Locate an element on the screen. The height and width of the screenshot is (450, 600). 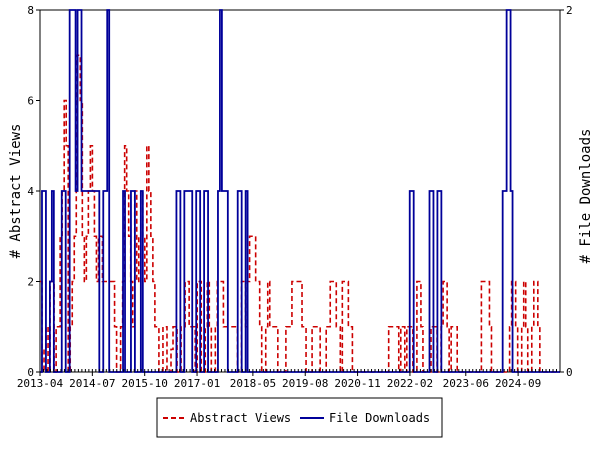
x-tick-label: 2024-09 is located at coordinates (518, 383).